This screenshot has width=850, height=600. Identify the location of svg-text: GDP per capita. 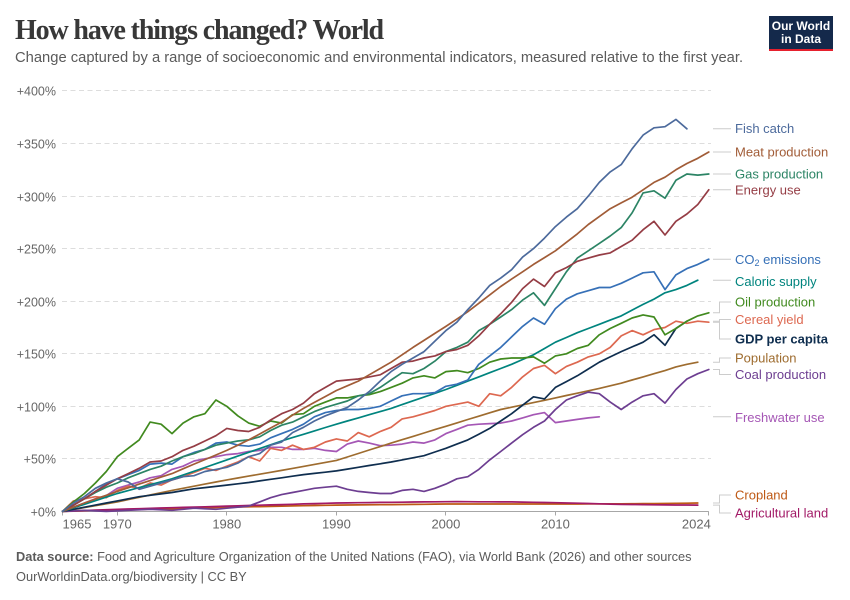
(782, 339).